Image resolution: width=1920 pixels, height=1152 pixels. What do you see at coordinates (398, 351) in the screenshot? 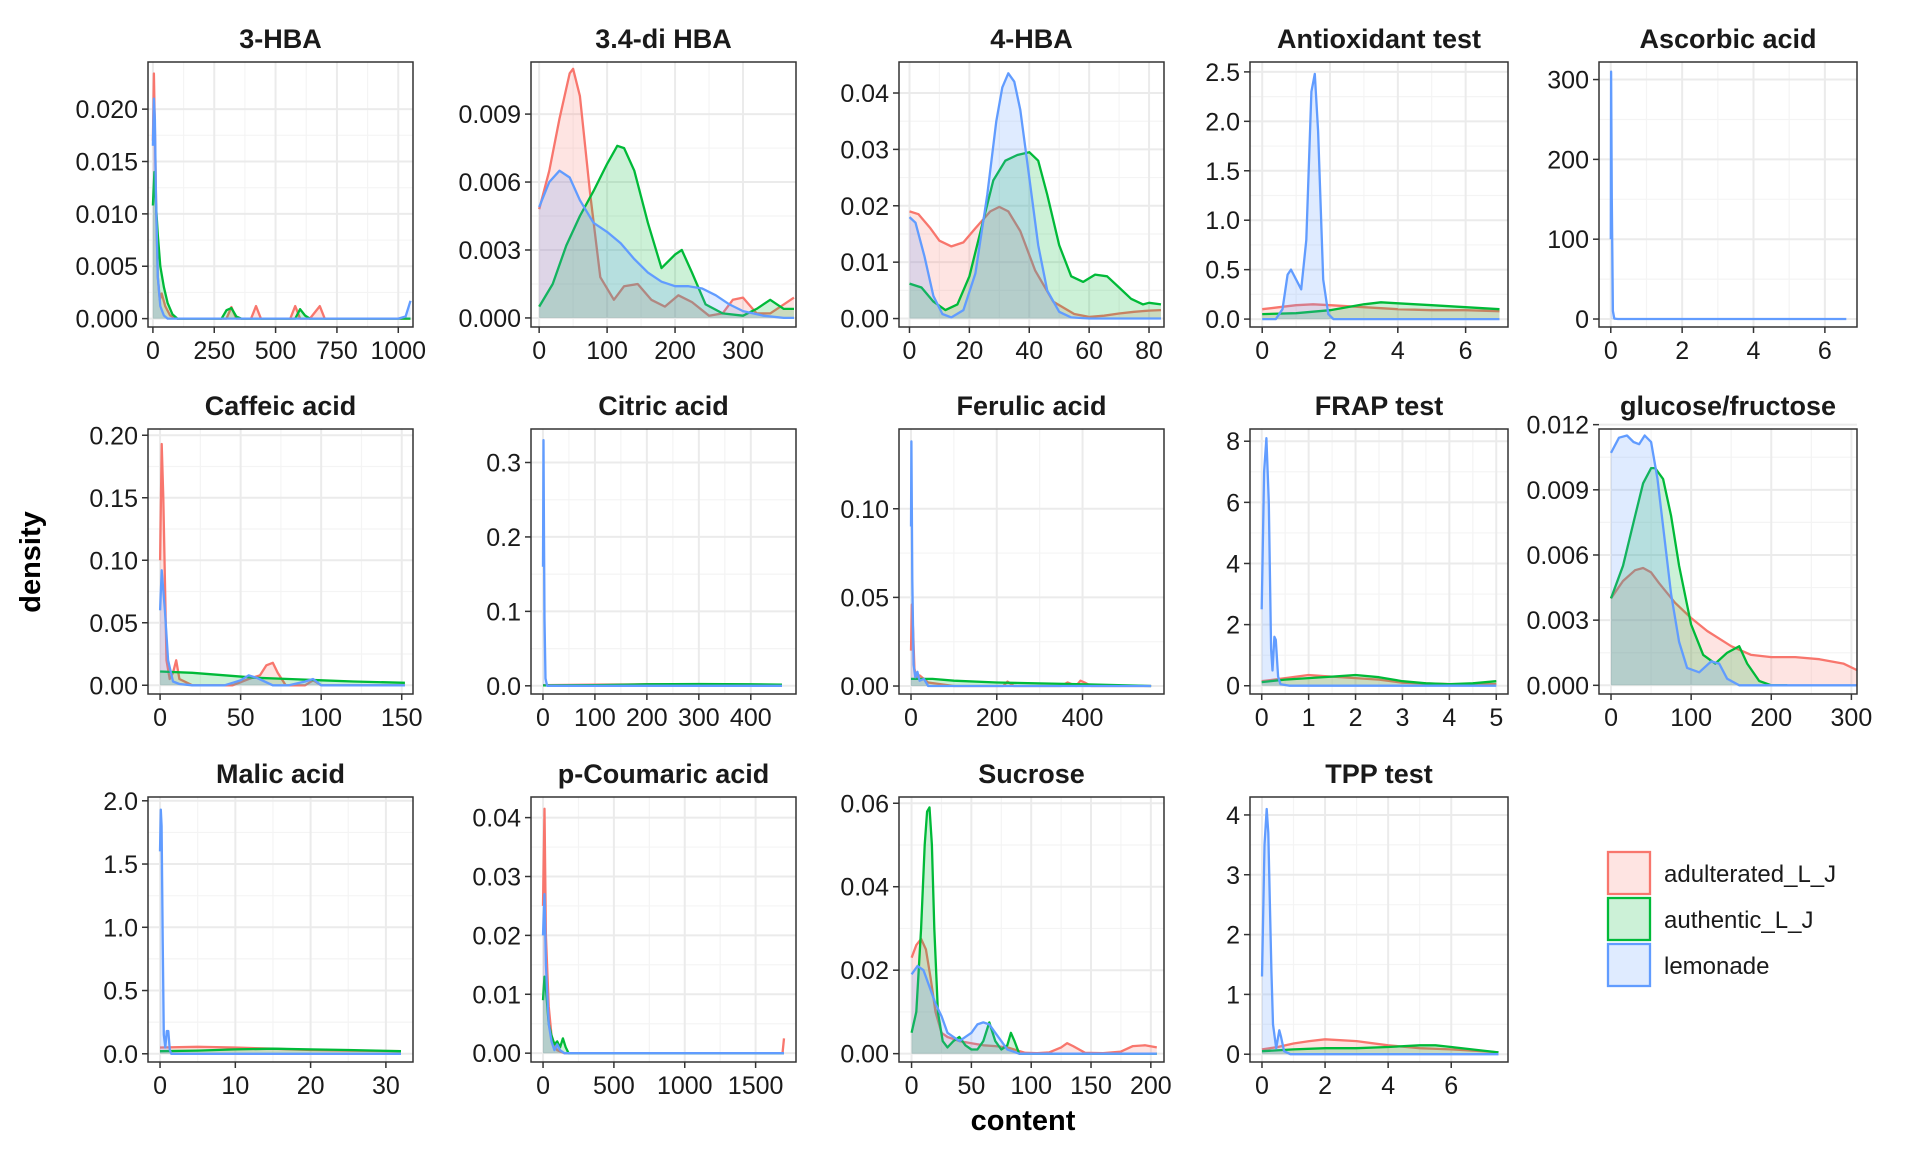
I see `x-tick-label: 1000` at bounding box center [398, 351].